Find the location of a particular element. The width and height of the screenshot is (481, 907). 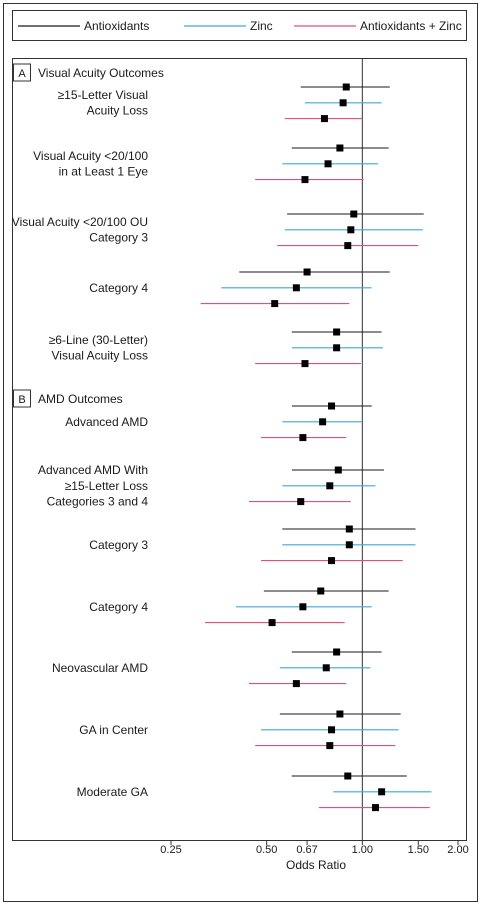

row-label: Categories 3 and 4 is located at coordinates (98, 502).